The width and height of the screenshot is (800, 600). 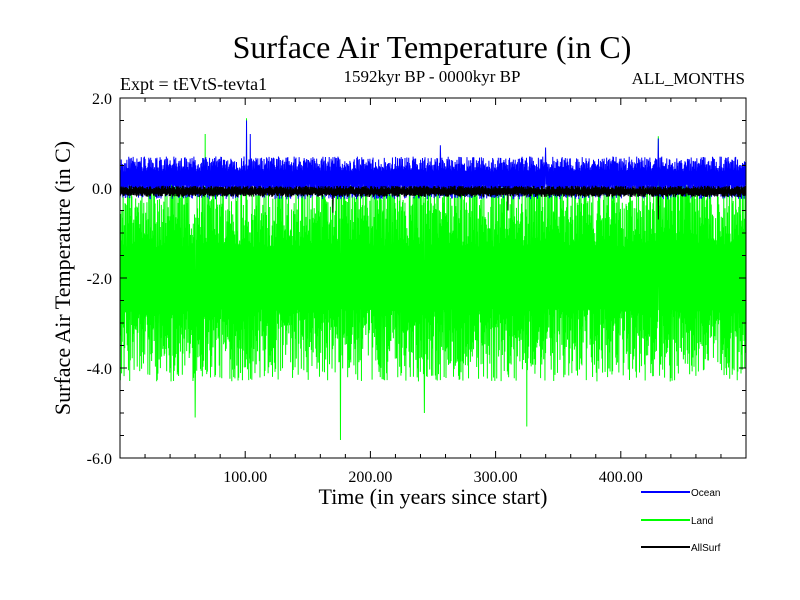 What do you see at coordinates (245, 477) in the screenshot?
I see `x-tick-label: 100.00` at bounding box center [245, 477].